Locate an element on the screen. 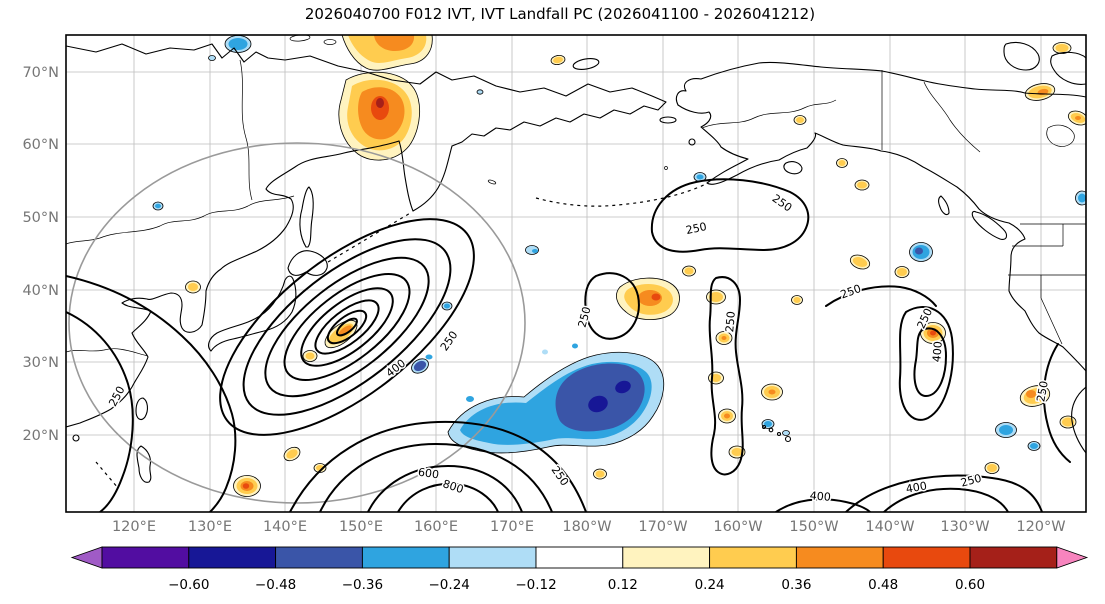 The height and width of the screenshot is (604, 1105). coastline-wrangel-island is located at coordinates (586, 64).